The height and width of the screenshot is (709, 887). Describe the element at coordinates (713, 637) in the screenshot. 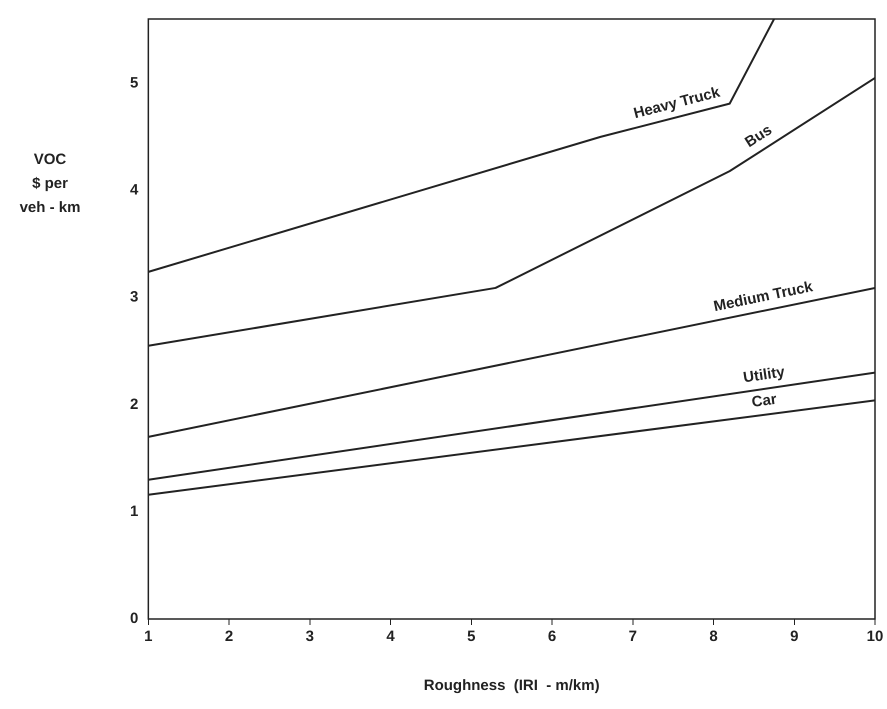

I see `x-tick-label: 8` at that location.